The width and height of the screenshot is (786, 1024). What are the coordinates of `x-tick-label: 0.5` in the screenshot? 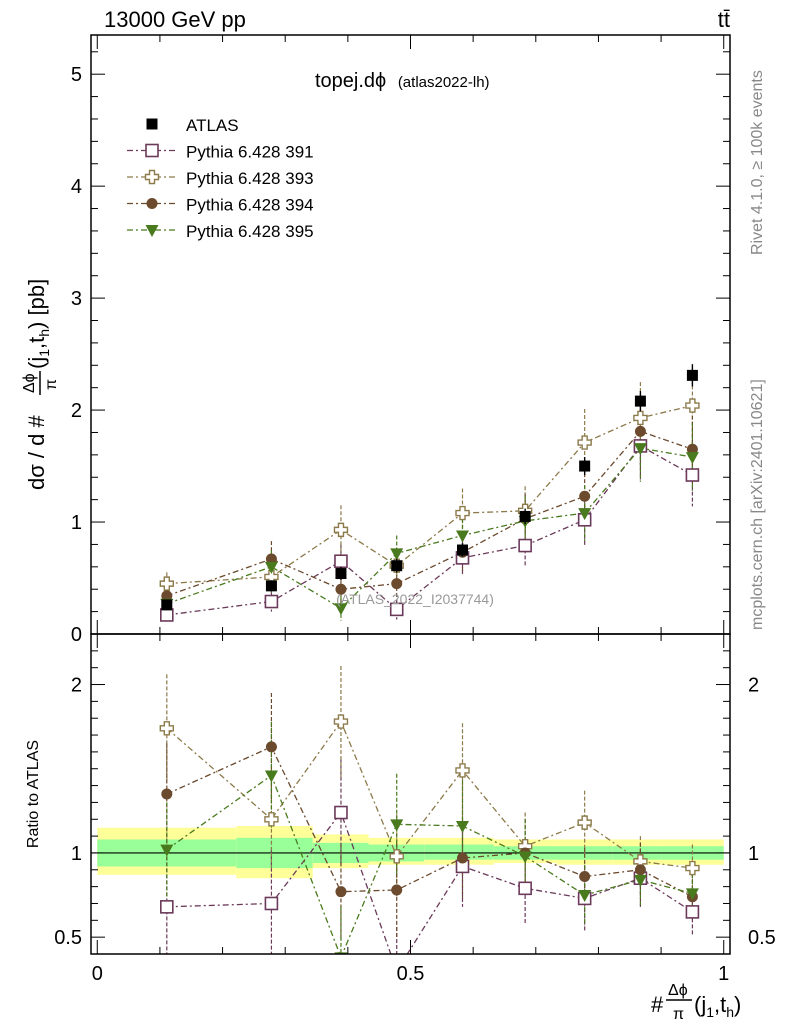 It's located at (411, 974).